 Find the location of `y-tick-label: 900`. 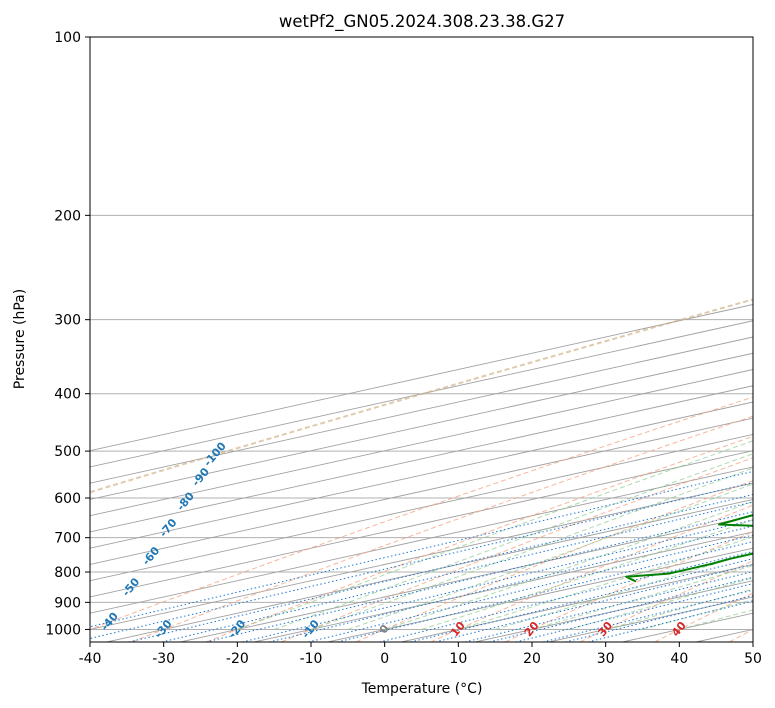

y-tick-label: 900 is located at coordinates (67, 603).